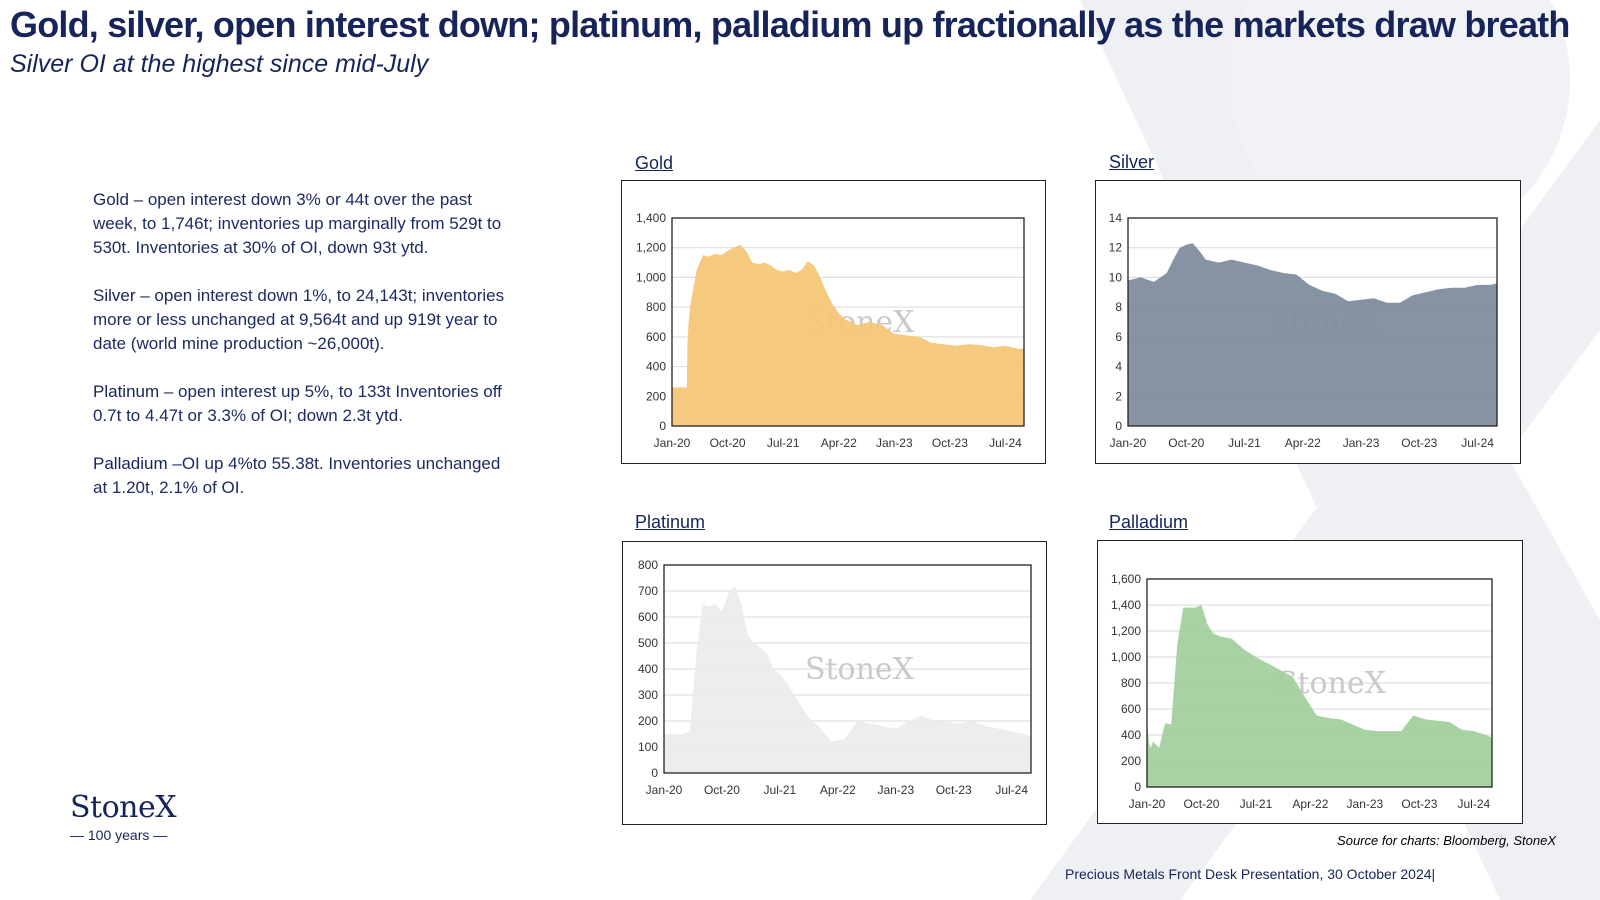 This screenshot has width=1600, height=900. I want to click on y-tick-label: 4, so click(1118, 367).